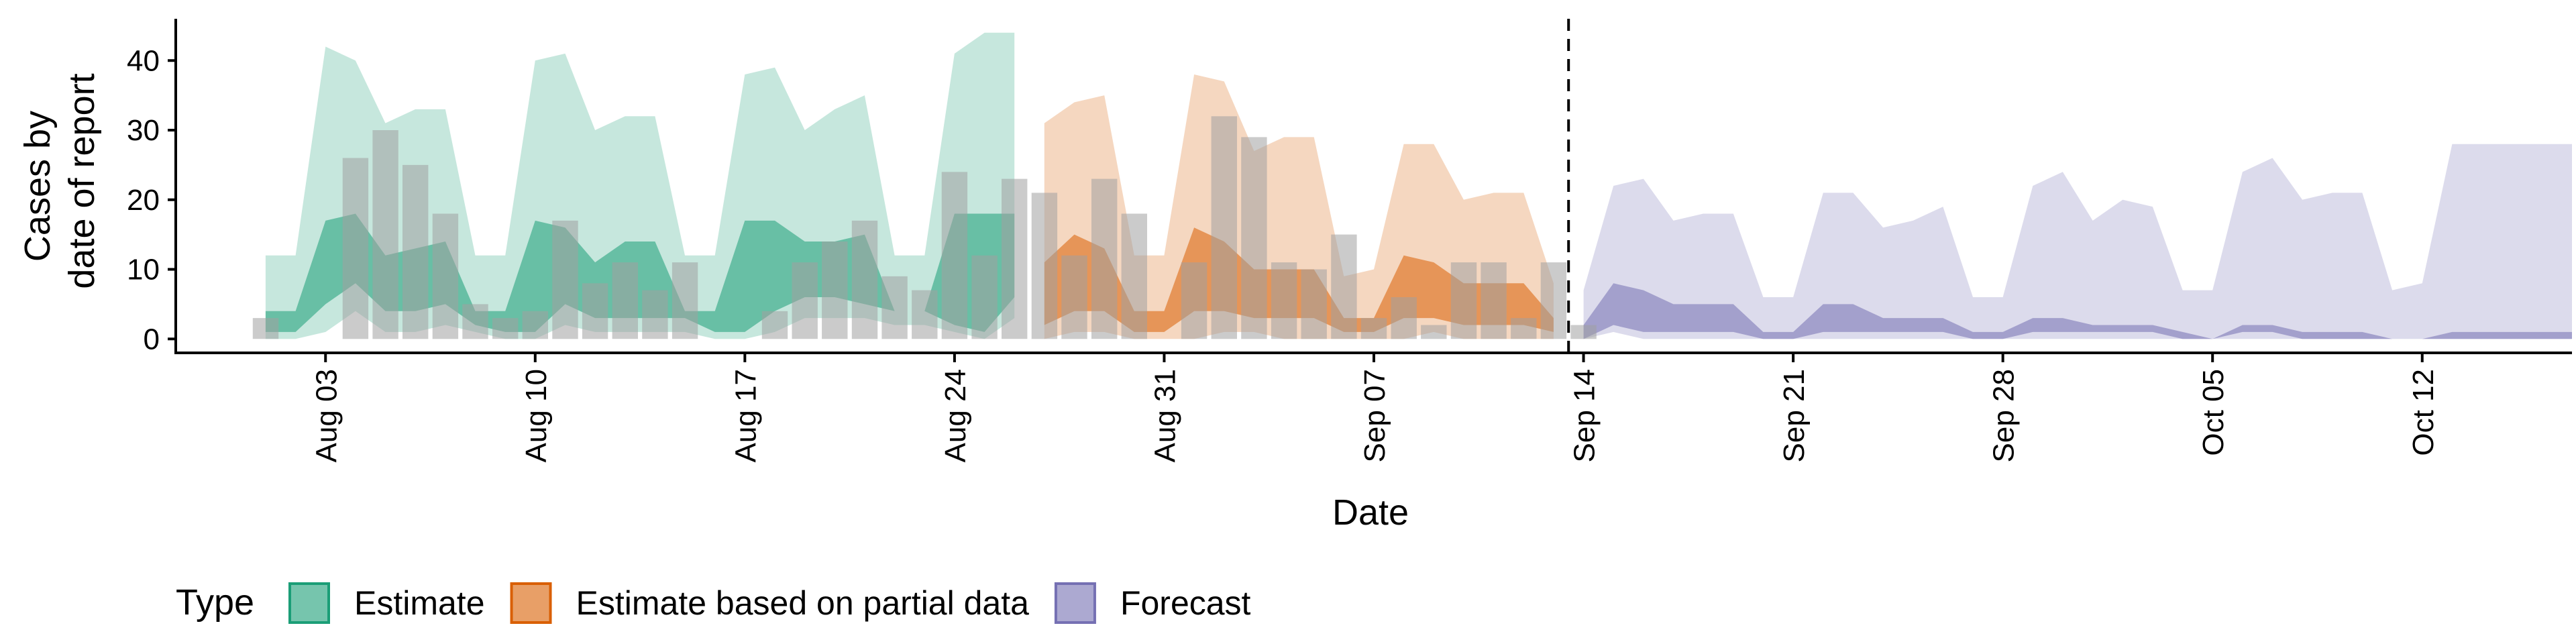 This screenshot has height=644, width=2576. What do you see at coordinates (1299, 279) in the screenshot?
I see `estimate-based-on-partial-data-inner-band` at bounding box center [1299, 279].